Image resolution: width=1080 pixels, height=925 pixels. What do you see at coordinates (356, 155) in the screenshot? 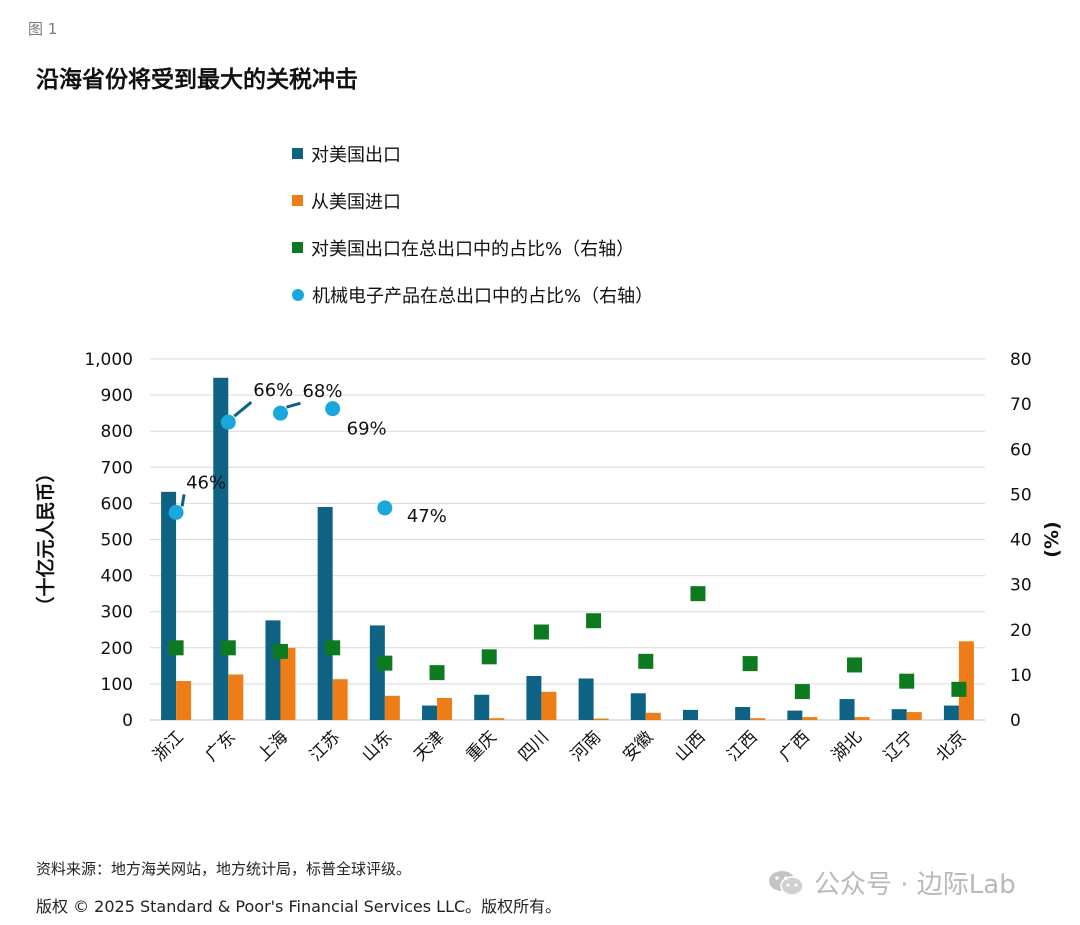
I see `legend-label-us-exports: 对美国出口` at bounding box center [356, 155].